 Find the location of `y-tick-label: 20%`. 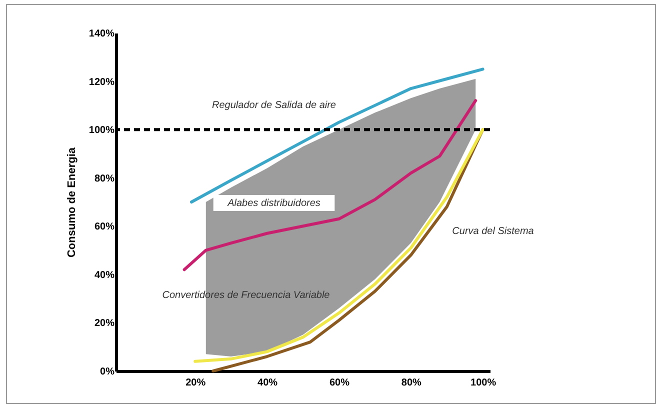

y-tick-label: 20% is located at coordinates (104, 324).